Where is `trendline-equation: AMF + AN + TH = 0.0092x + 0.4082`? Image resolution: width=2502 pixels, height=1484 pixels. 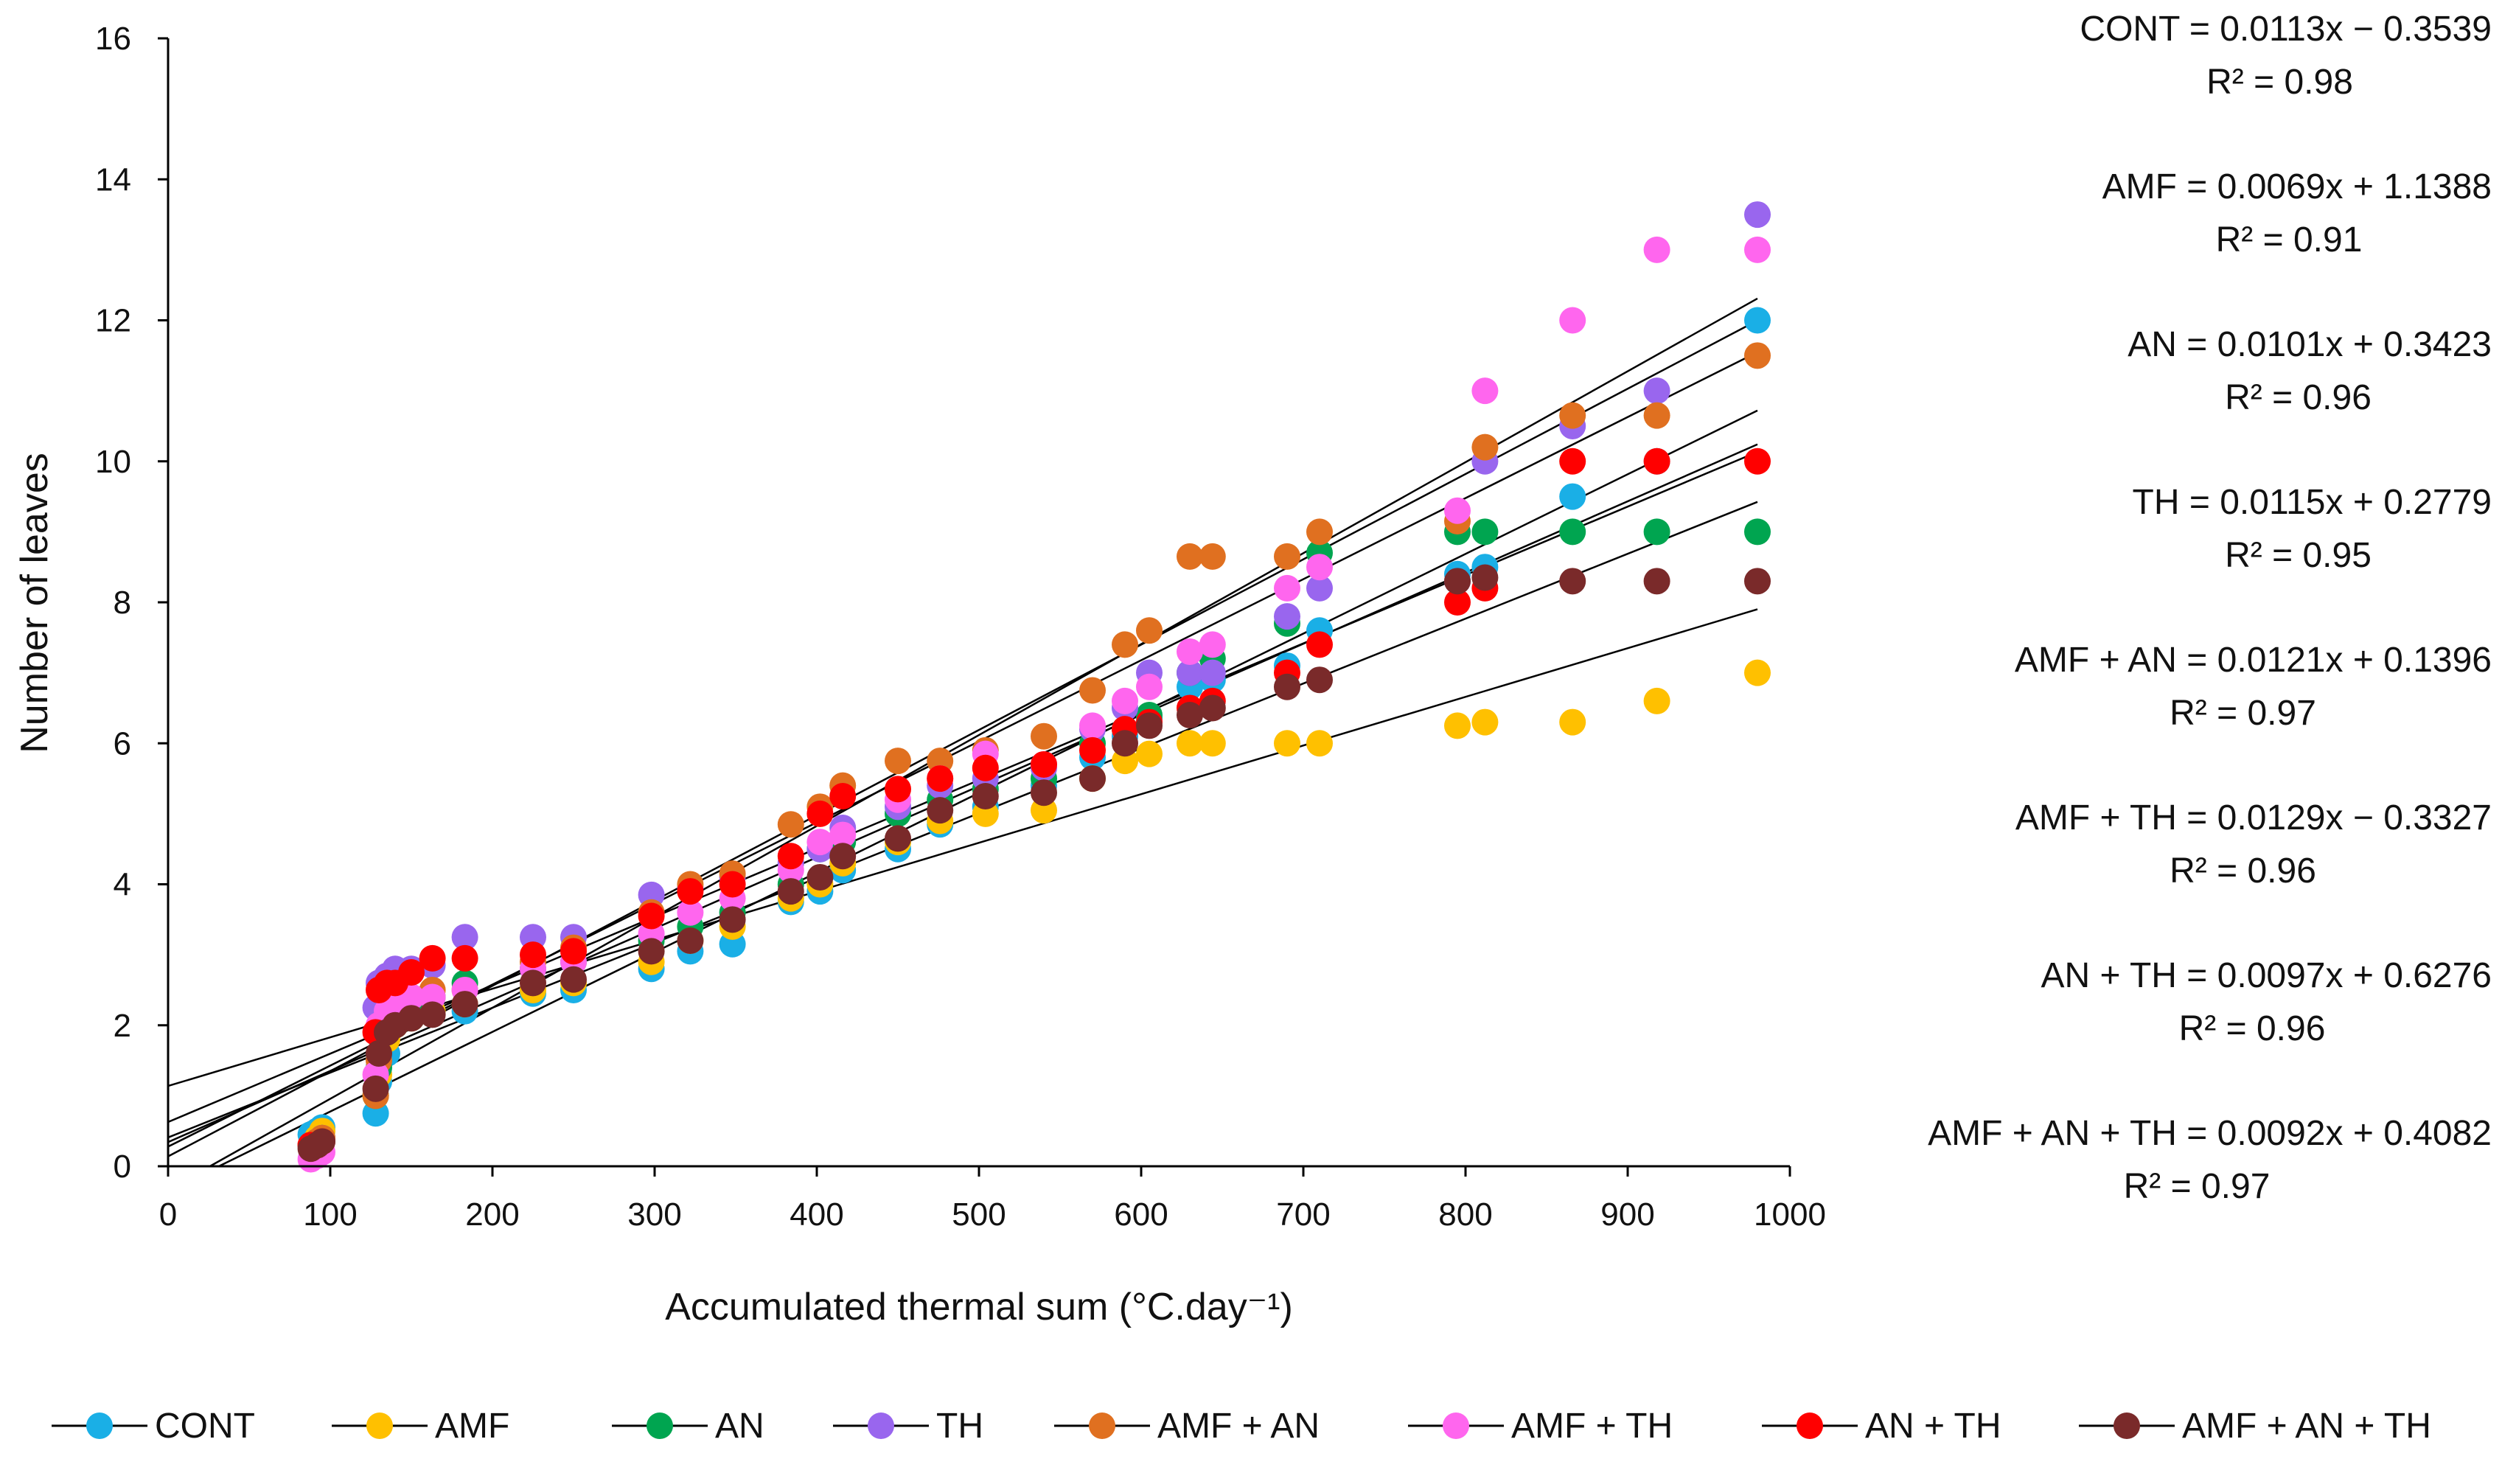
trendline-equation: AMF + AN + TH = 0.0092x + 0.4082 is located at coordinates (2210, 1134).